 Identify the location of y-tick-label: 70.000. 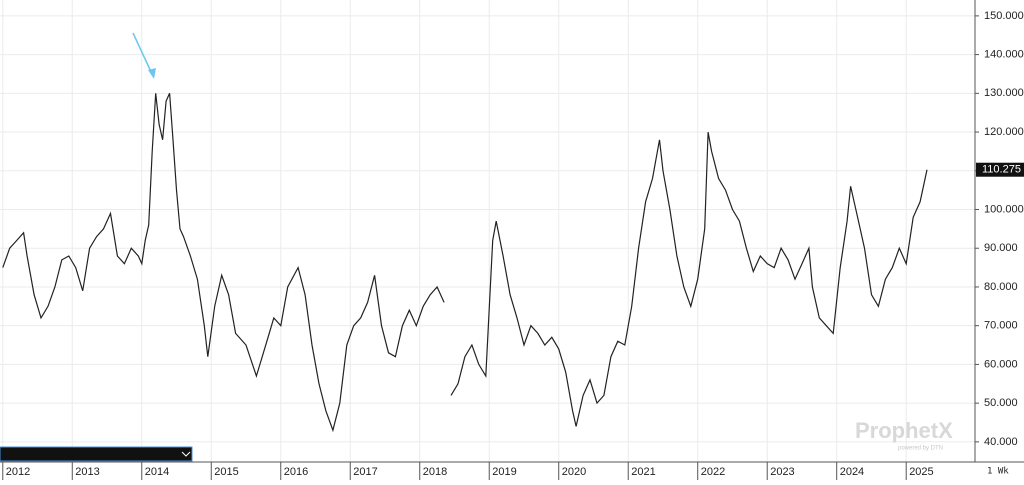
(1001, 326).